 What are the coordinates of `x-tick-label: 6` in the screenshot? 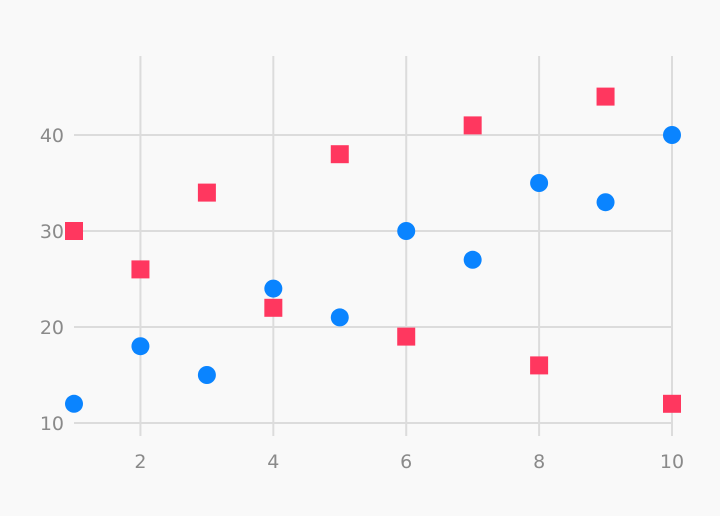 It's located at (406, 462).